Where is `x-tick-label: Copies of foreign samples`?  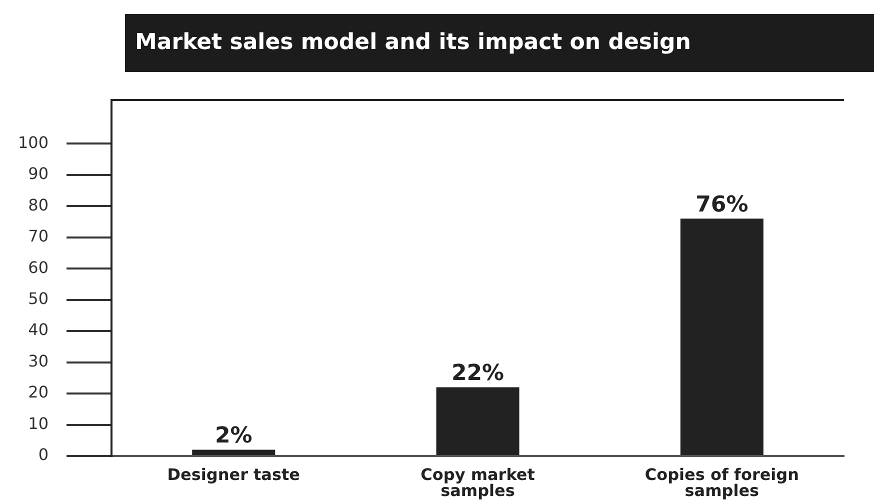 x-tick-label: Copies of foreign samples is located at coordinates (722, 482).